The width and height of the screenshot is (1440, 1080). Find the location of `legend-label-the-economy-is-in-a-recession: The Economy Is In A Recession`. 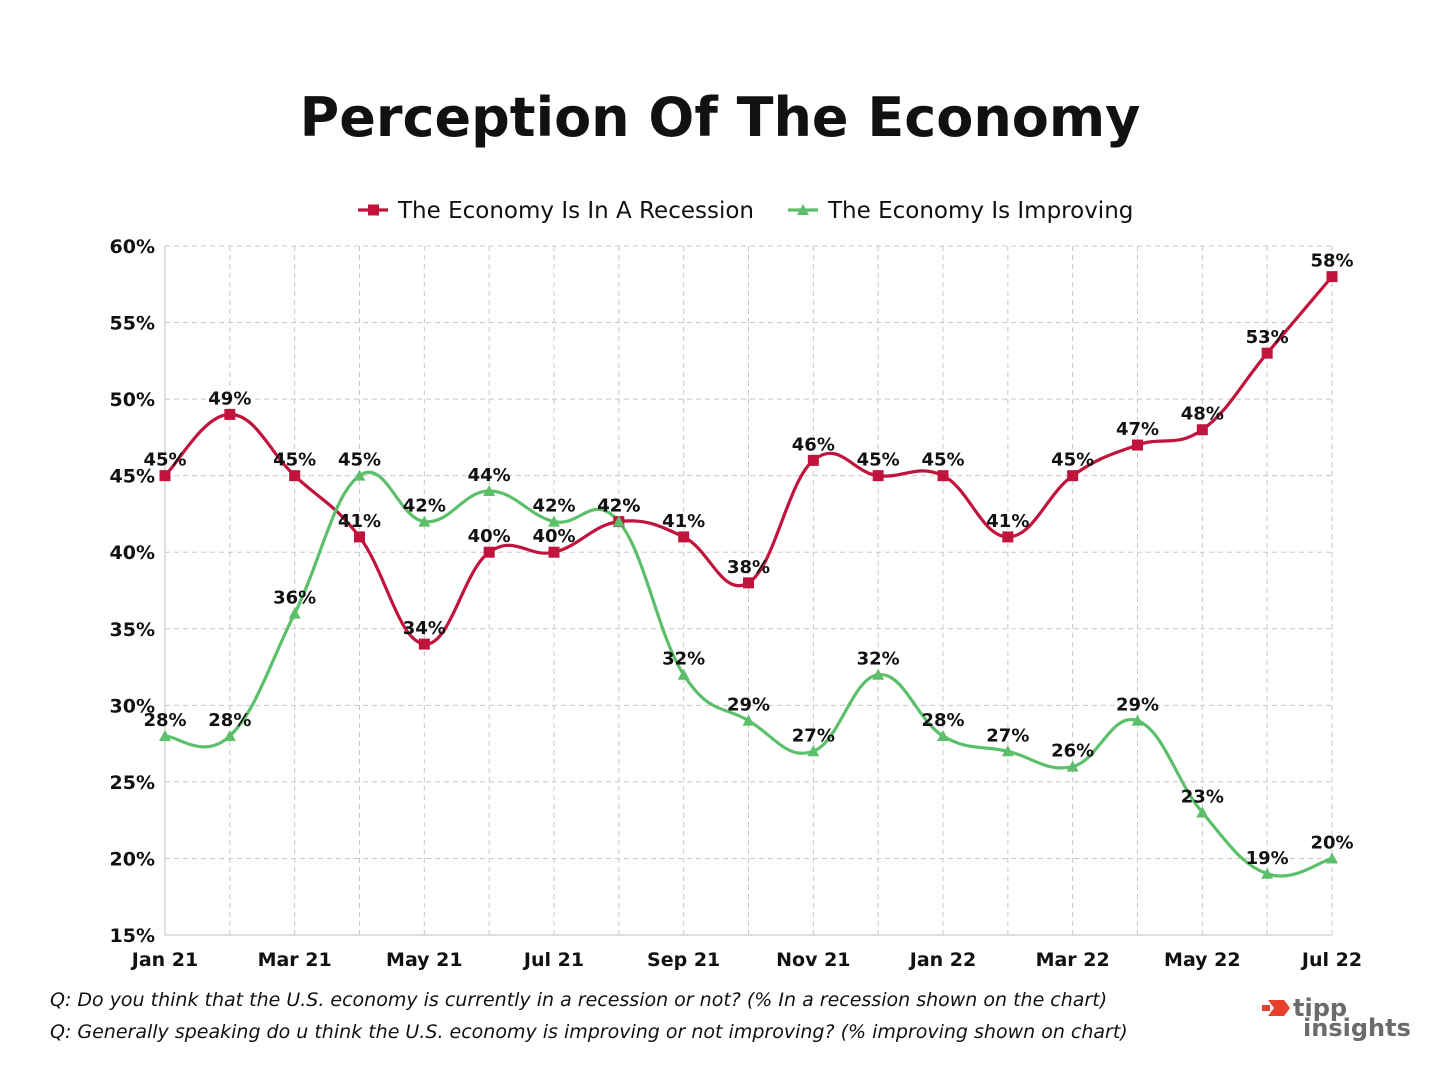

legend-label-the-economy-is-in-a-recession: The Economy Is In A Recession is located at coordinates (575, 211).